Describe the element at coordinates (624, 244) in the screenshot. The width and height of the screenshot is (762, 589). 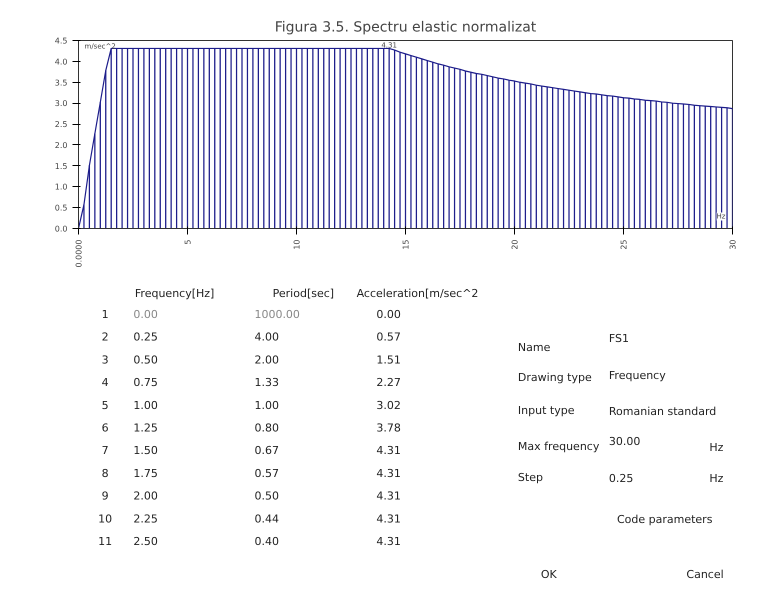
I see `x-tick-label: 25` at that location.